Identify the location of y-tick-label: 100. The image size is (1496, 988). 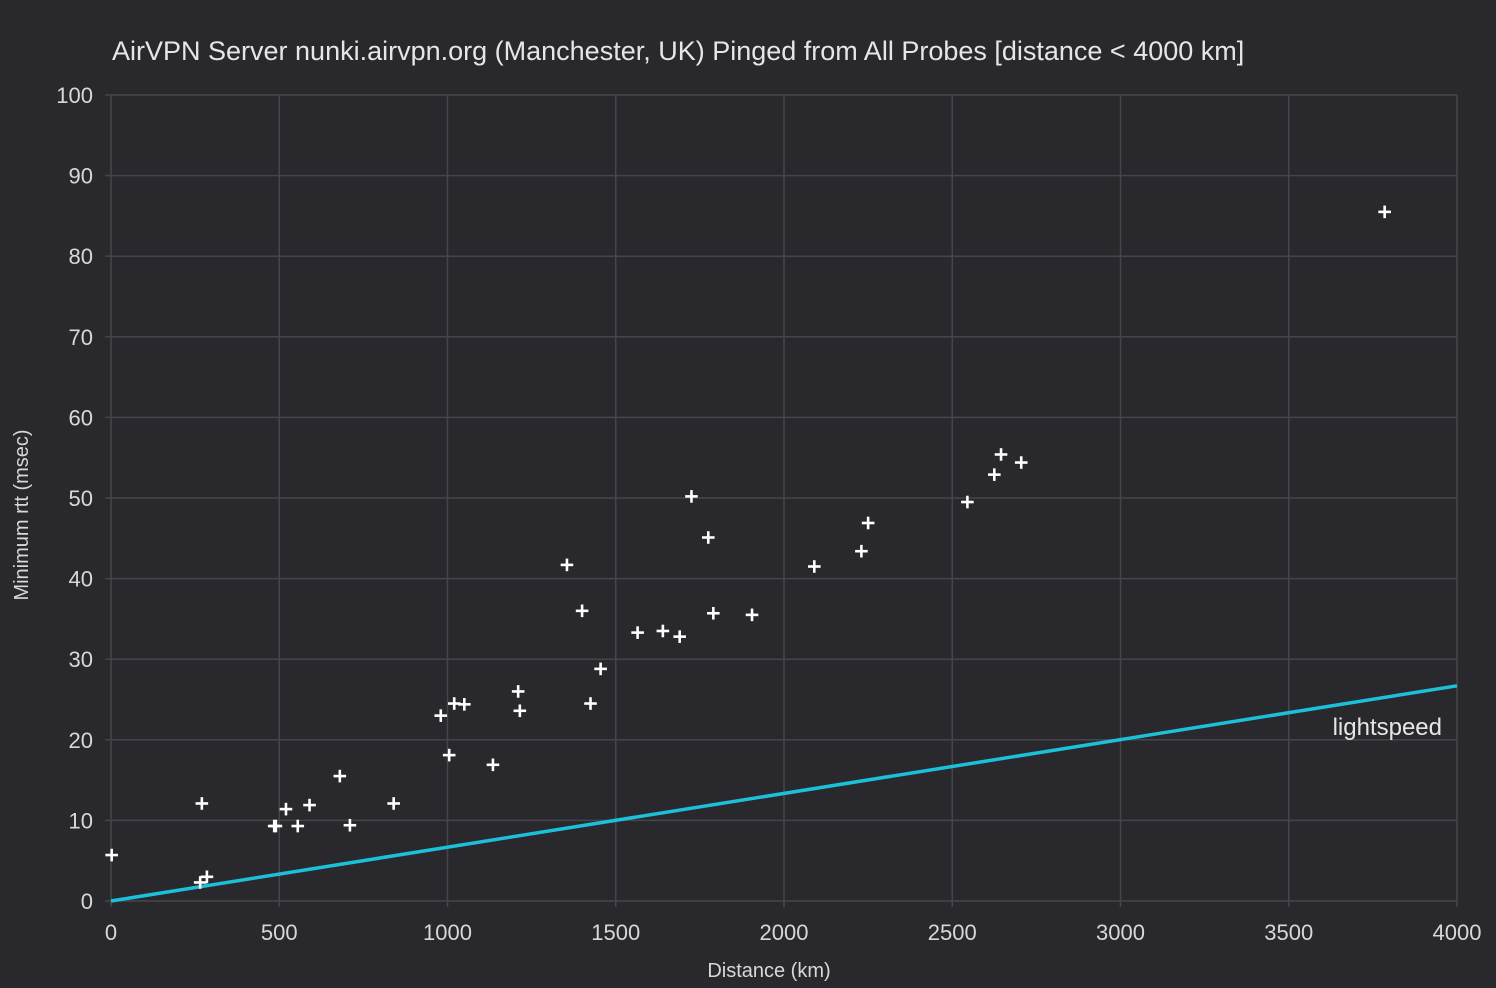
(74, 95).